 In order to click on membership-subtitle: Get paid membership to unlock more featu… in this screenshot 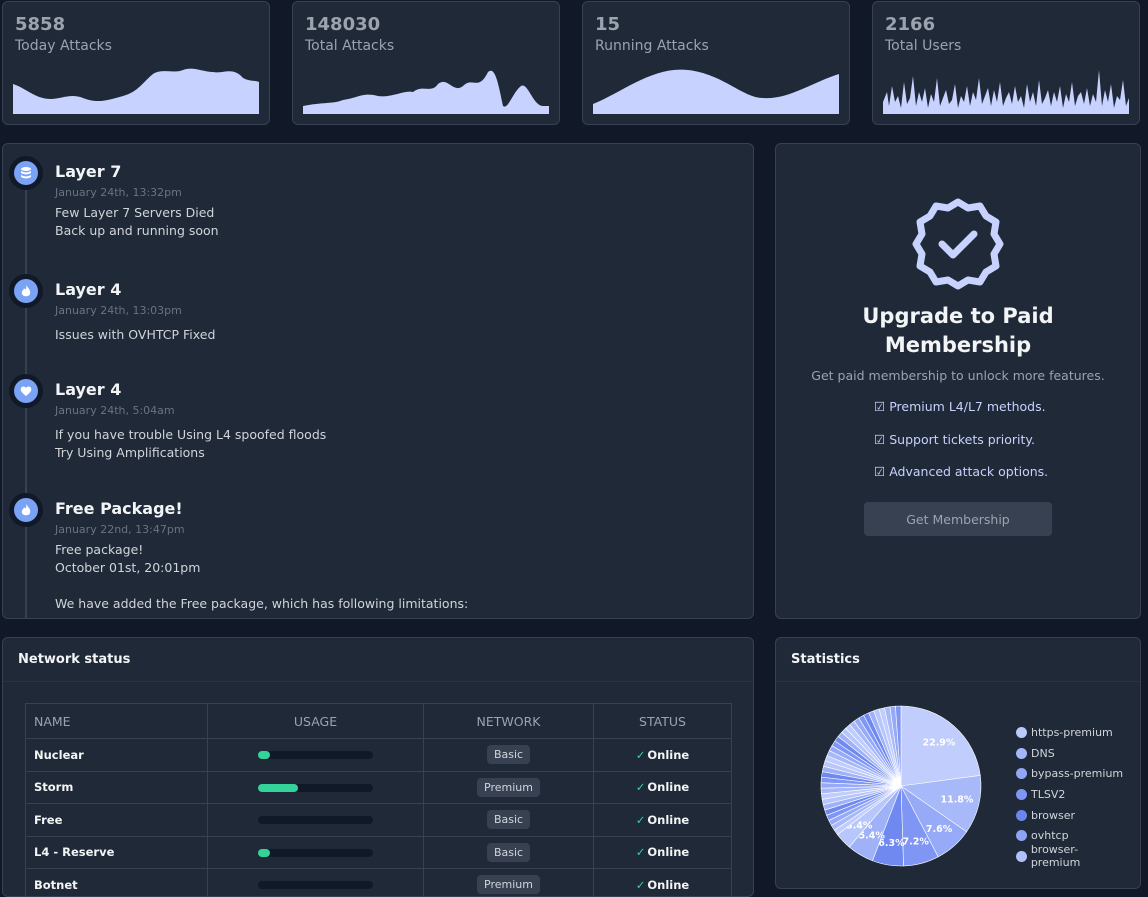, I will do `click(958, 375)`.